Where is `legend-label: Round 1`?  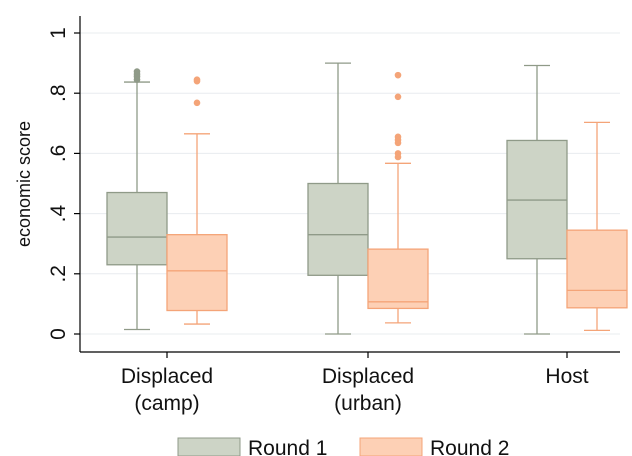
legend-label: Round 1 is located at coordinates (287, 446).